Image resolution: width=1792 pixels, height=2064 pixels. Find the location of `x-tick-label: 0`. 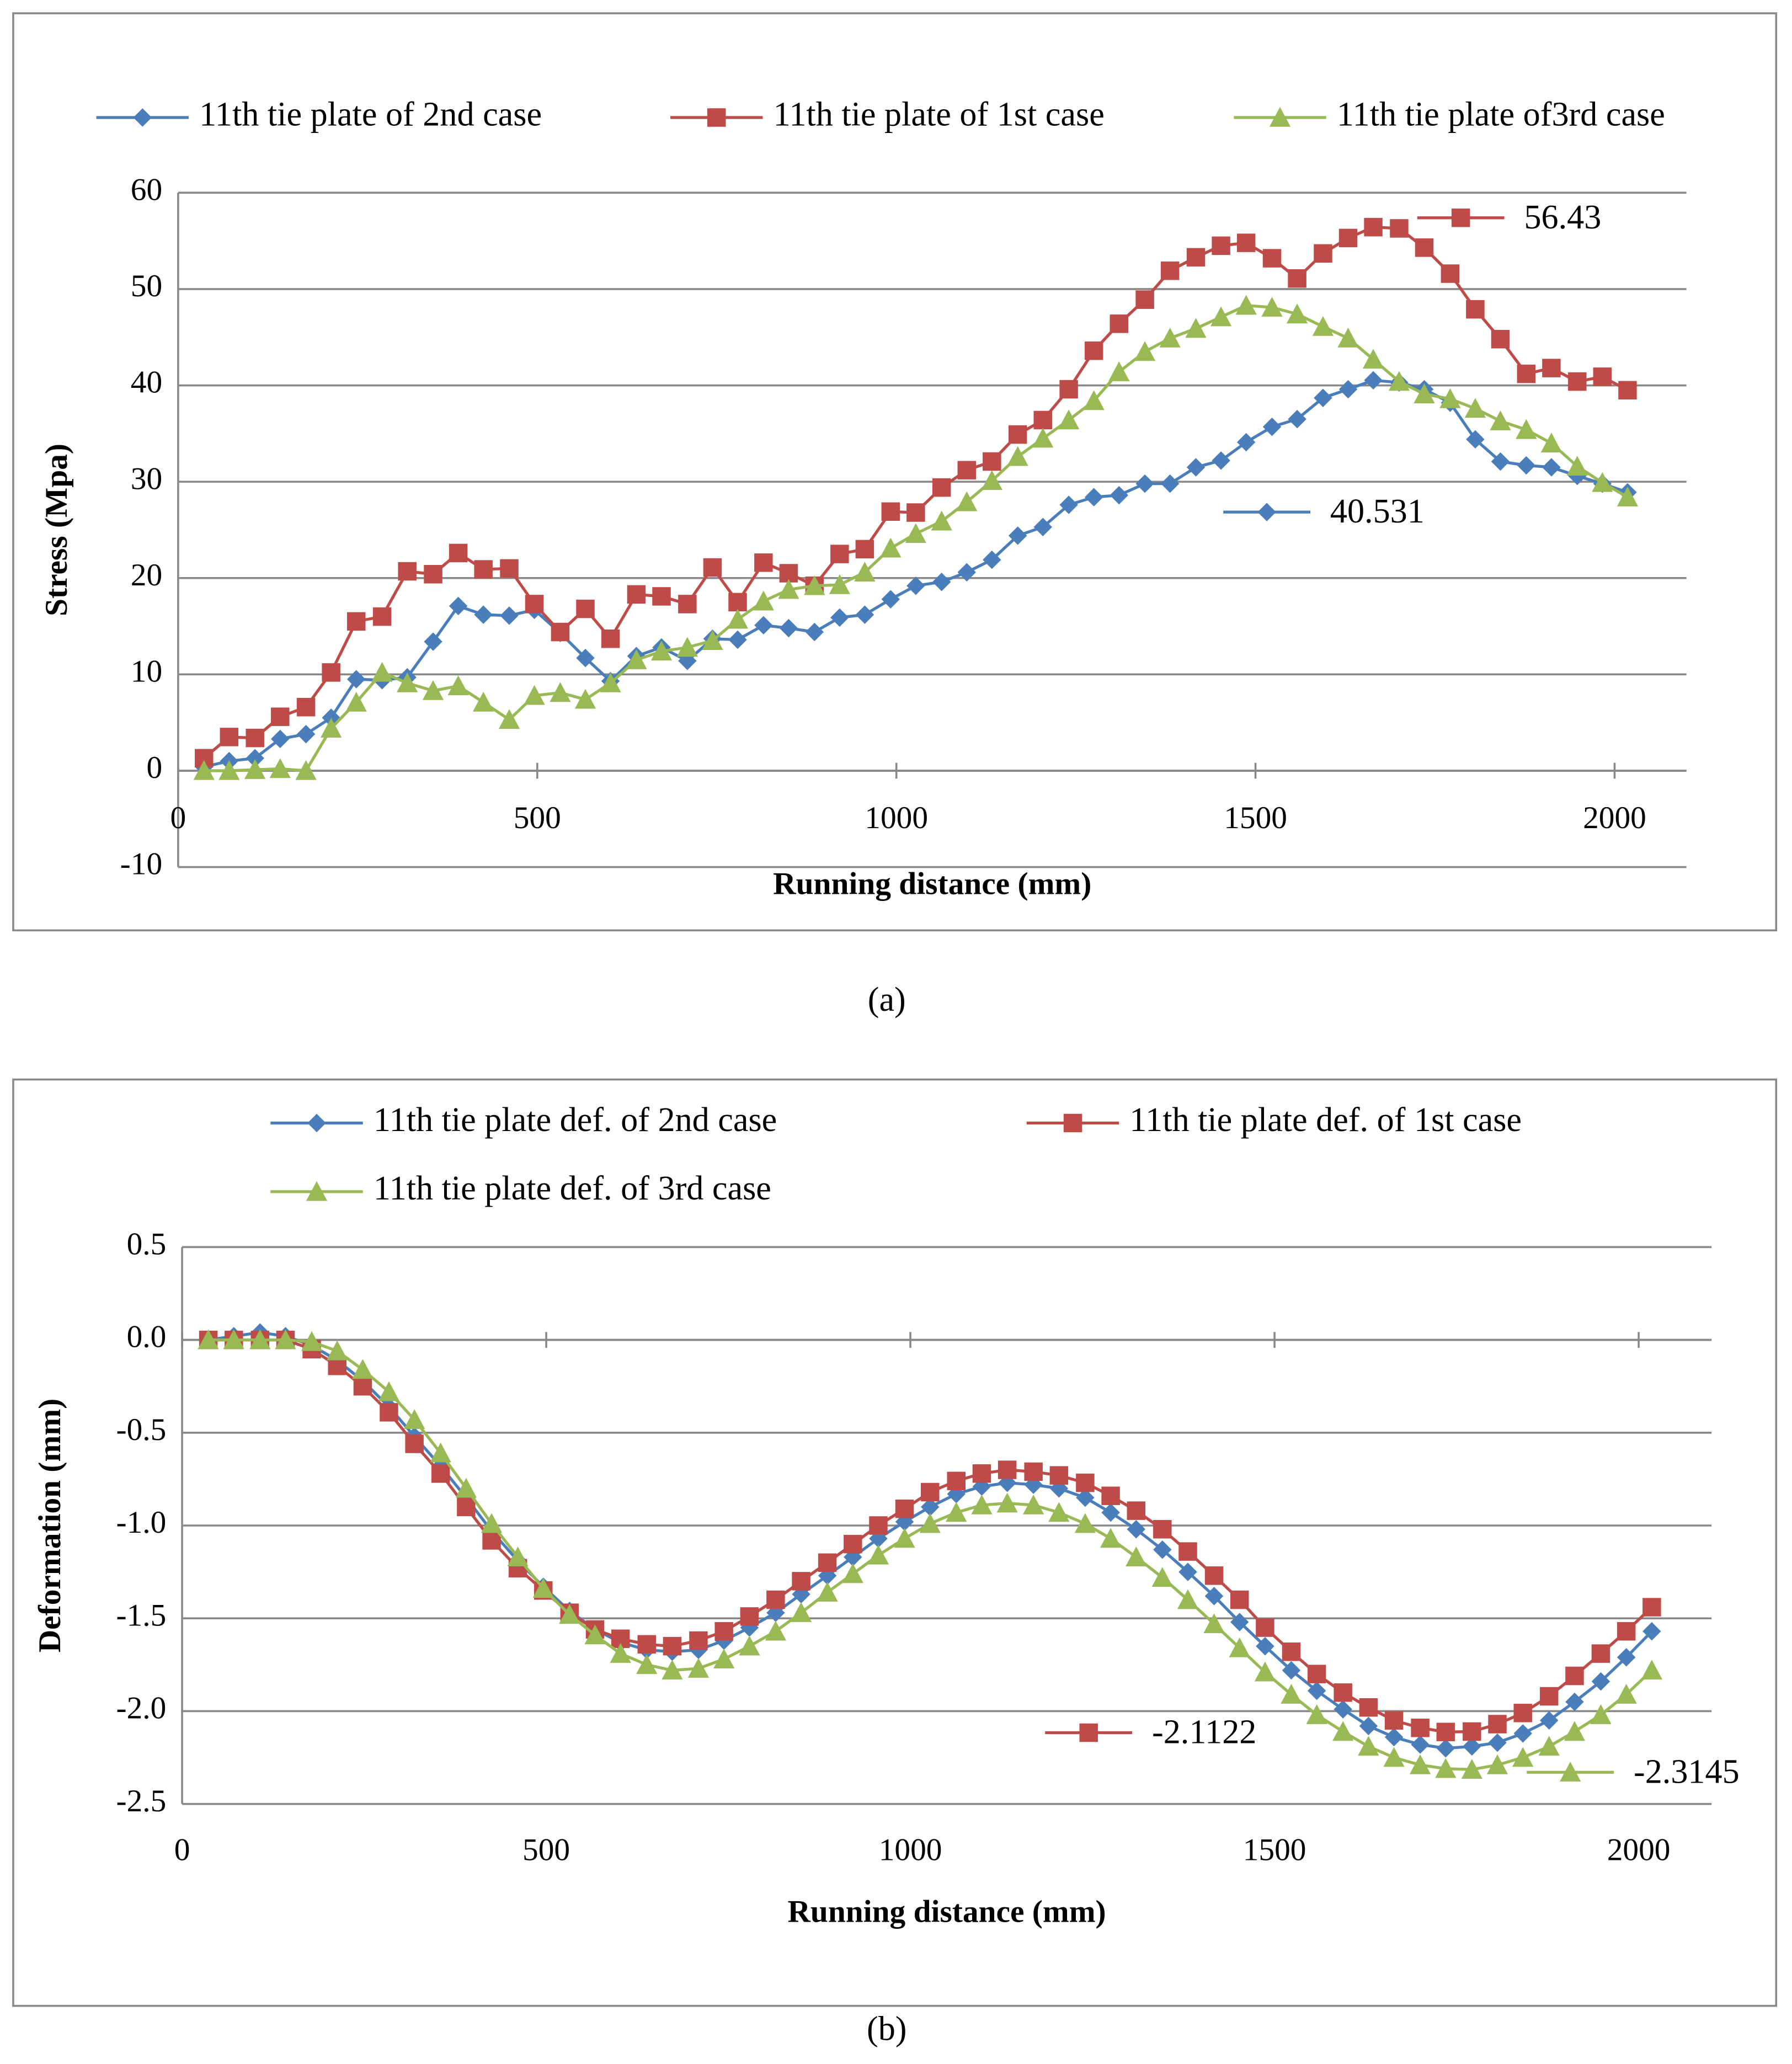

x-tick-label: 0 is located at coordinates (178, 818).